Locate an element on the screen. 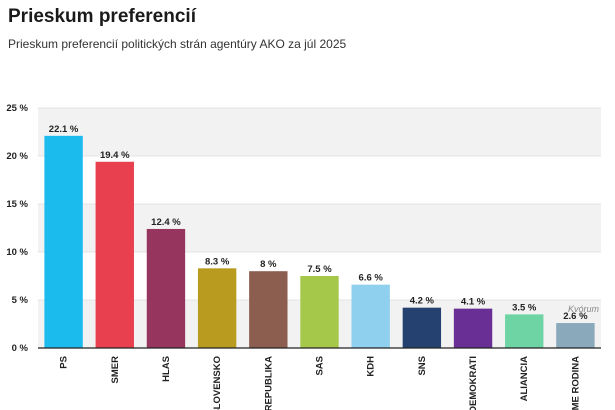  value-label: 22.1 % is located at coordinates (64, 129).